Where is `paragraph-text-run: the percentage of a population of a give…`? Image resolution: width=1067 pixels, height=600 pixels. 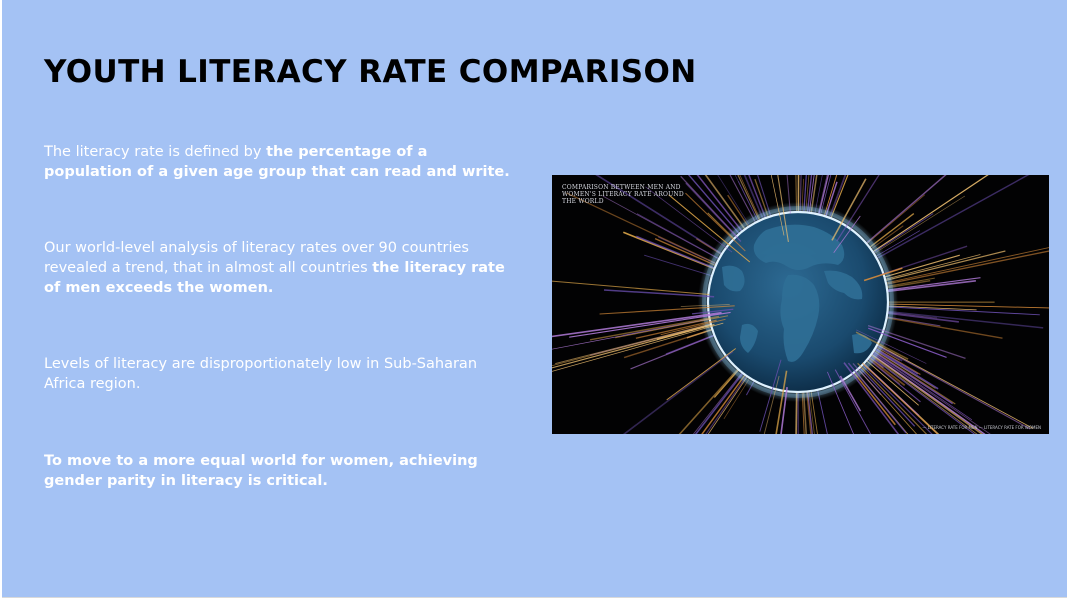
paragraph-text-run: the percentage of a population of a give… is located at coordinates (277, 162).